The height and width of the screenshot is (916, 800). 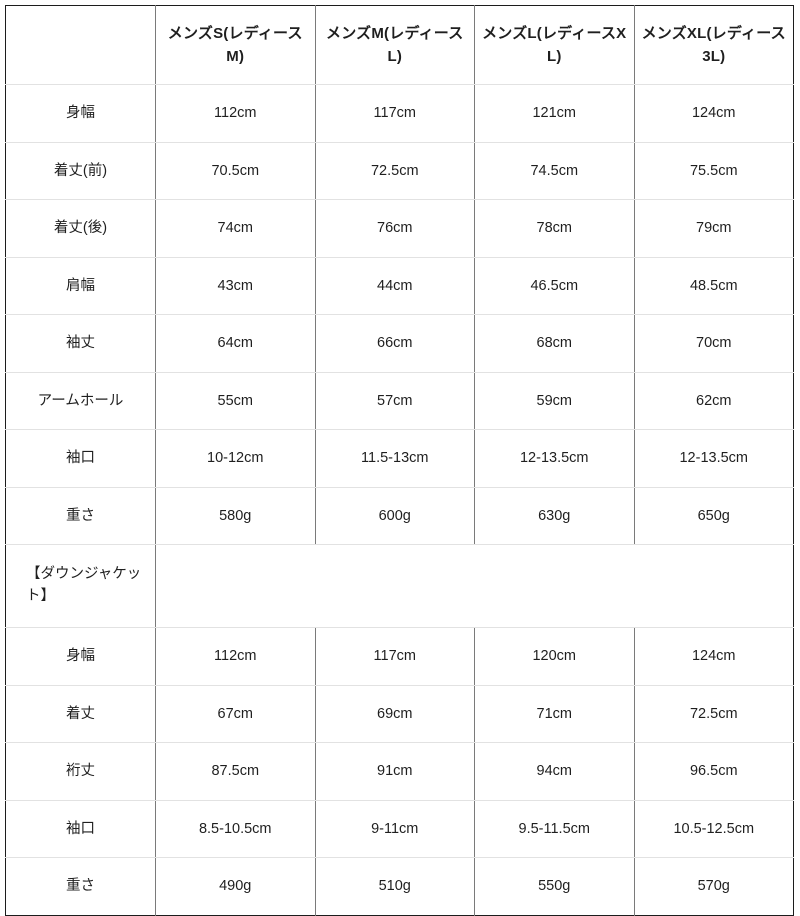 I want to click on row-label: 着丈(後), so click(x=80, y=228).